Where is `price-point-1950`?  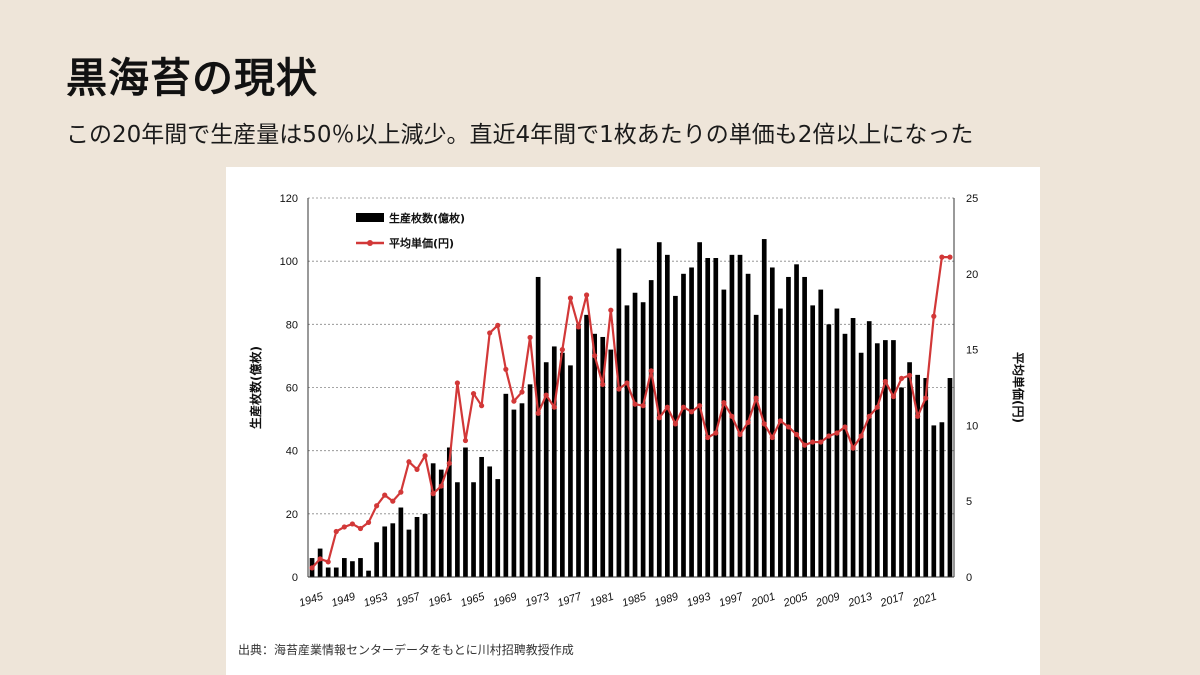
price-point-1950 is located at coordinates (352, 524).